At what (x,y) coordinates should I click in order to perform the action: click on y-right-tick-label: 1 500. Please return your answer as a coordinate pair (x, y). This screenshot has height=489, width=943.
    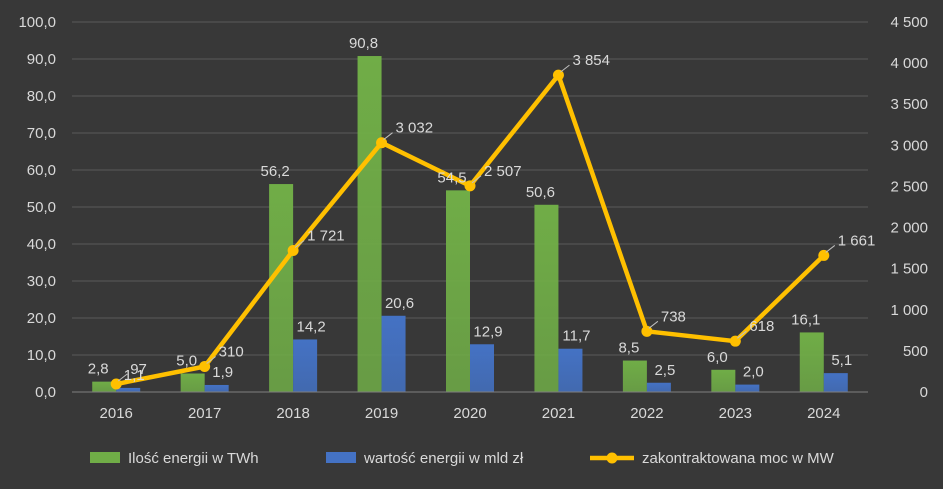
    Looking at the image, I should click on (909, 269).